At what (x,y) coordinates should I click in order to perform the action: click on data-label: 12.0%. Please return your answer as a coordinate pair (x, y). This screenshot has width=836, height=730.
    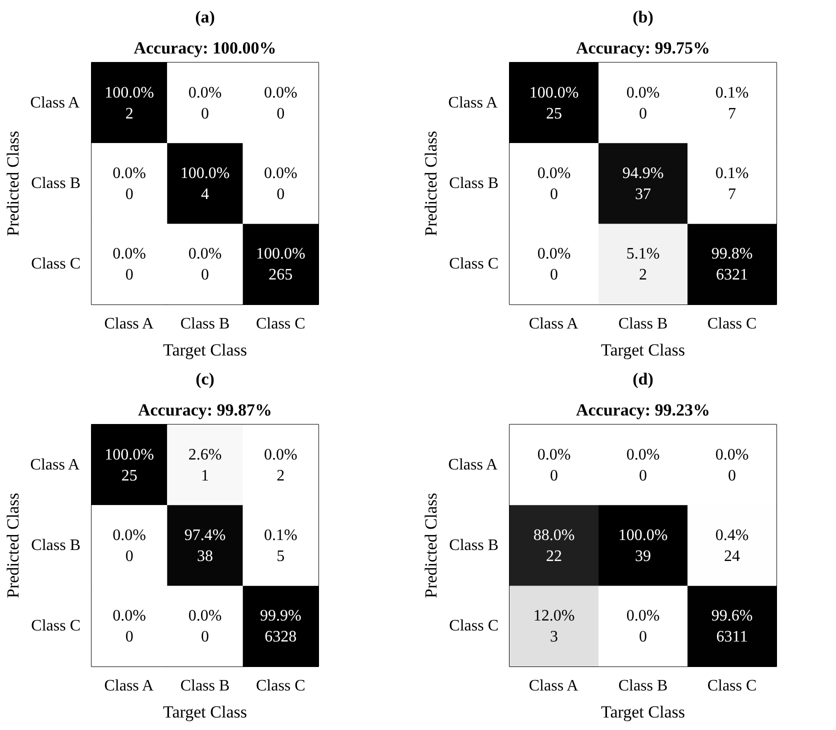
    Looking at the image, I should click on (554, 616).